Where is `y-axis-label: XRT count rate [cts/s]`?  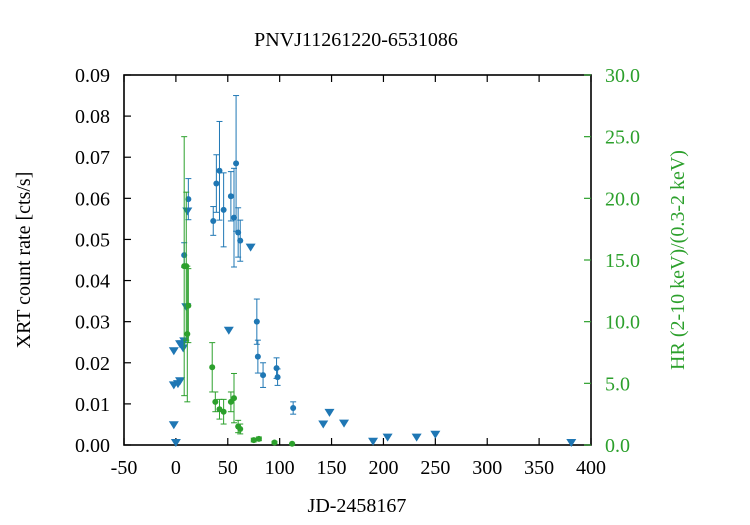 y-axis-label: XRT count rate [cts/s] is located at coordinates (24, 260).